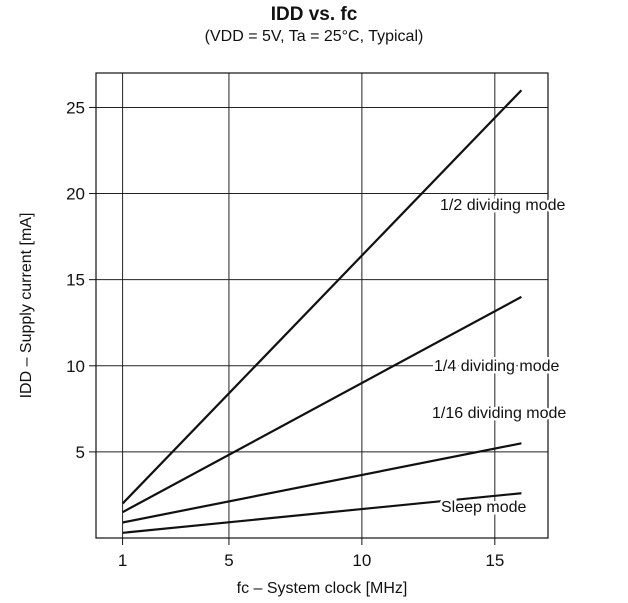 The height and width of the screenshot is (603, 628). Describe the element at coordinates (322, 588) in the screenshot. I see `x-axis-title: fc – System clock [MHz]` at that location.